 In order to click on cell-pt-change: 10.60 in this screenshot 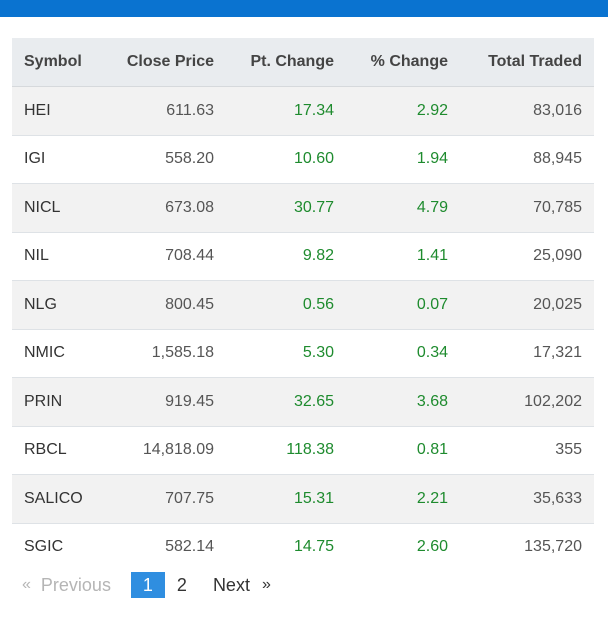, I will do `click(286, 159)`.